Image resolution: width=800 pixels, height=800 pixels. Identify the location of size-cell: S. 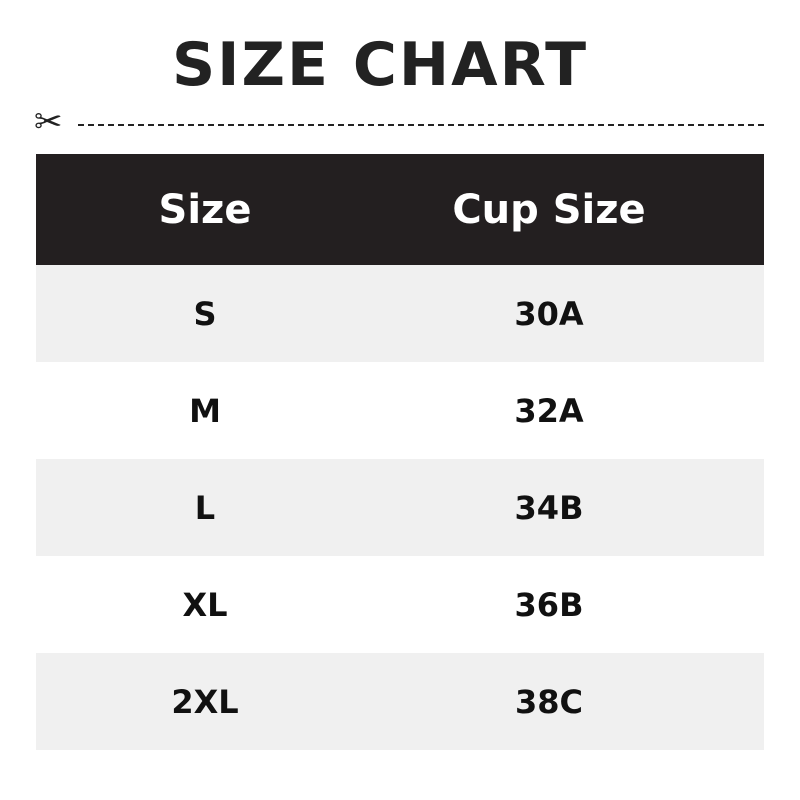
(205, 313).